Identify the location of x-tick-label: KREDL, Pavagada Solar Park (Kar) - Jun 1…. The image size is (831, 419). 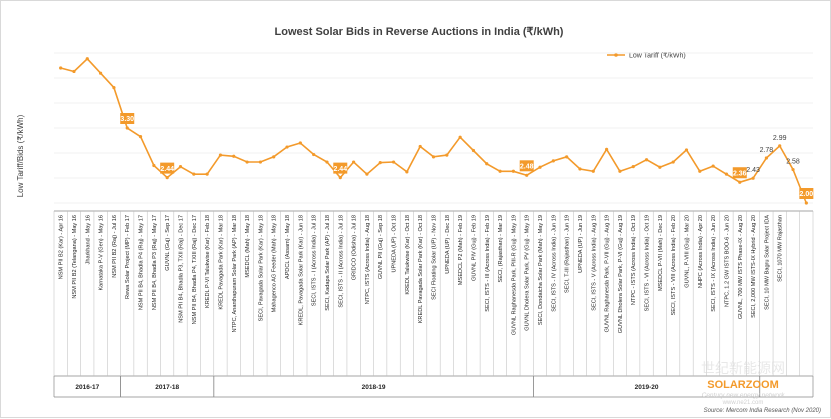
(301, 270).